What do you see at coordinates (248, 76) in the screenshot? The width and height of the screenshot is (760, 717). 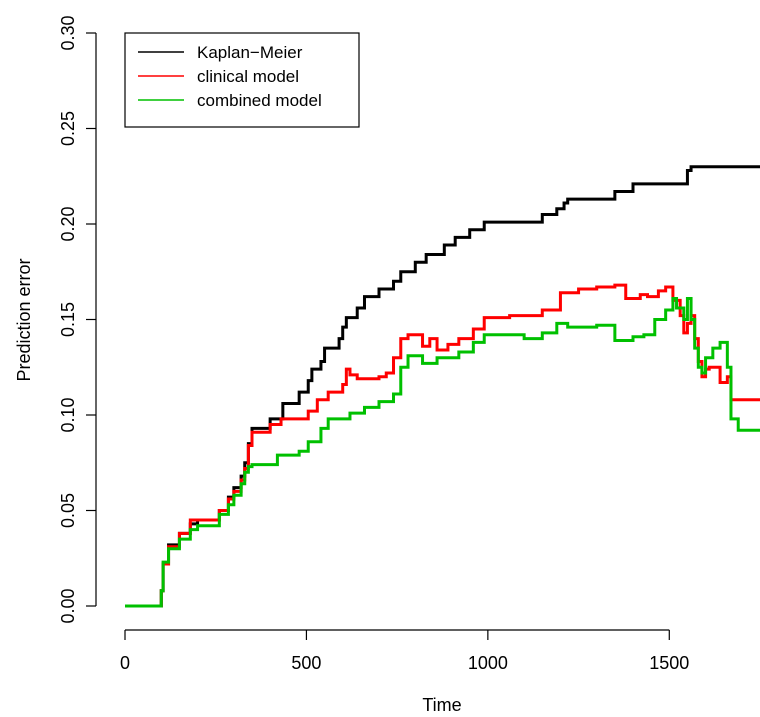 I see `legend-label: clinical model` at bounding box center [248, 76].